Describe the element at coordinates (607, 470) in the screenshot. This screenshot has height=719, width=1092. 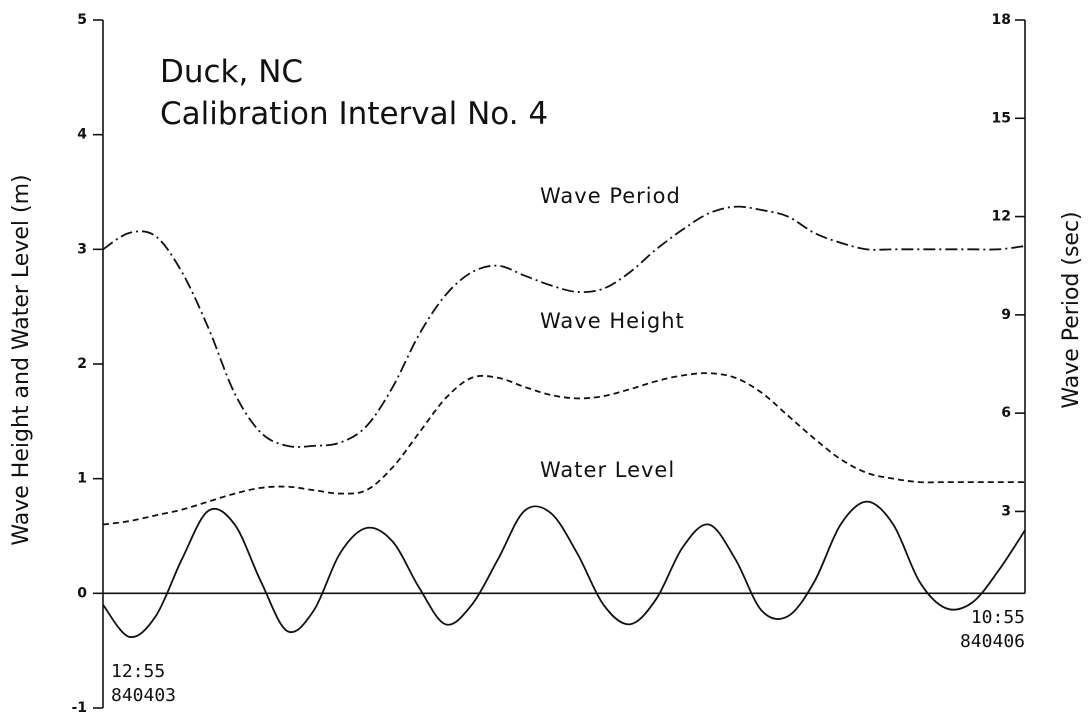
I see `series-label: Water Level` at that location.